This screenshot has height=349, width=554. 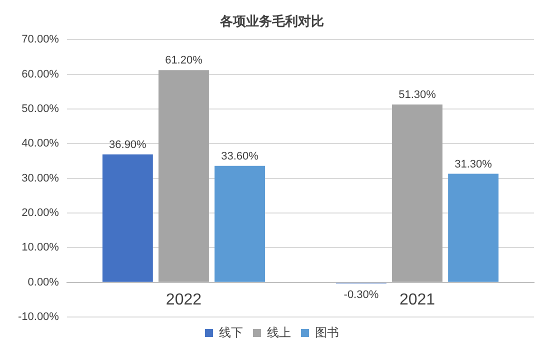 What do you see at coordinates (279, 332) in the screenshot?
I see `legend-label: 线上` at bounding box center [279, 332].